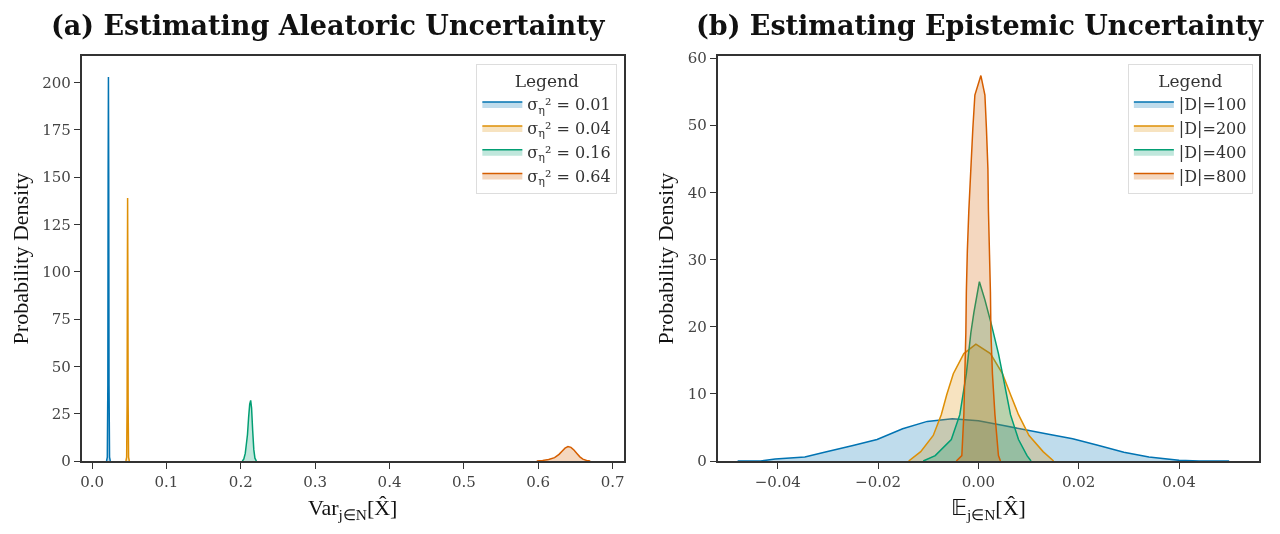 This screenshot has height=534, width=1280. Describe the element at coordinates (389, 481) in the screenshot. I see `x-tick-label: 0.4` at that location.